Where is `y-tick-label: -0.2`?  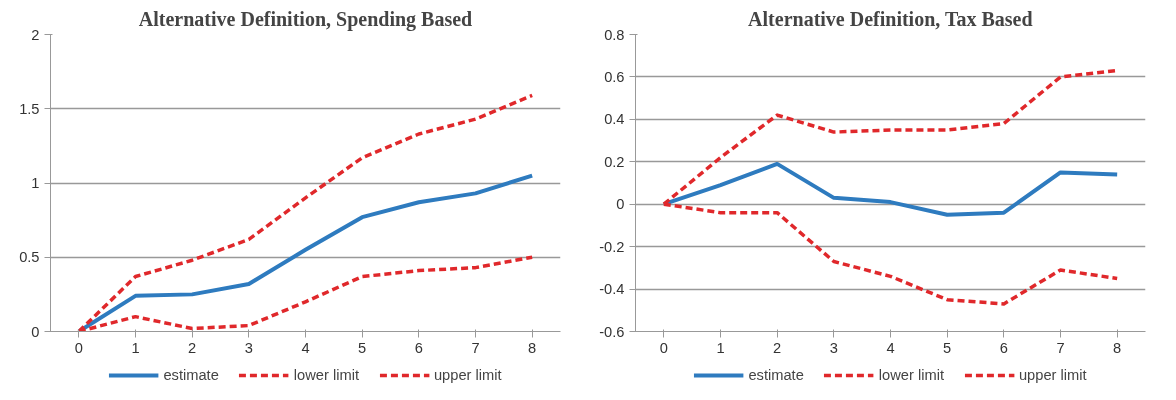 y-tick-label: -0.2 is located at coordinates (612, 246).